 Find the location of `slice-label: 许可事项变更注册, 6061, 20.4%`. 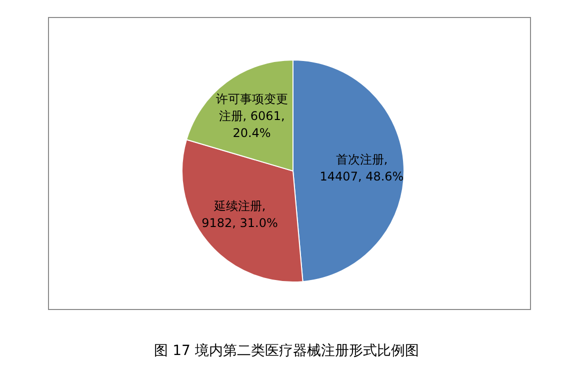

slice-label: 许可事项变更注册, 6061, 20.4% is located at coordinates (252, 116).